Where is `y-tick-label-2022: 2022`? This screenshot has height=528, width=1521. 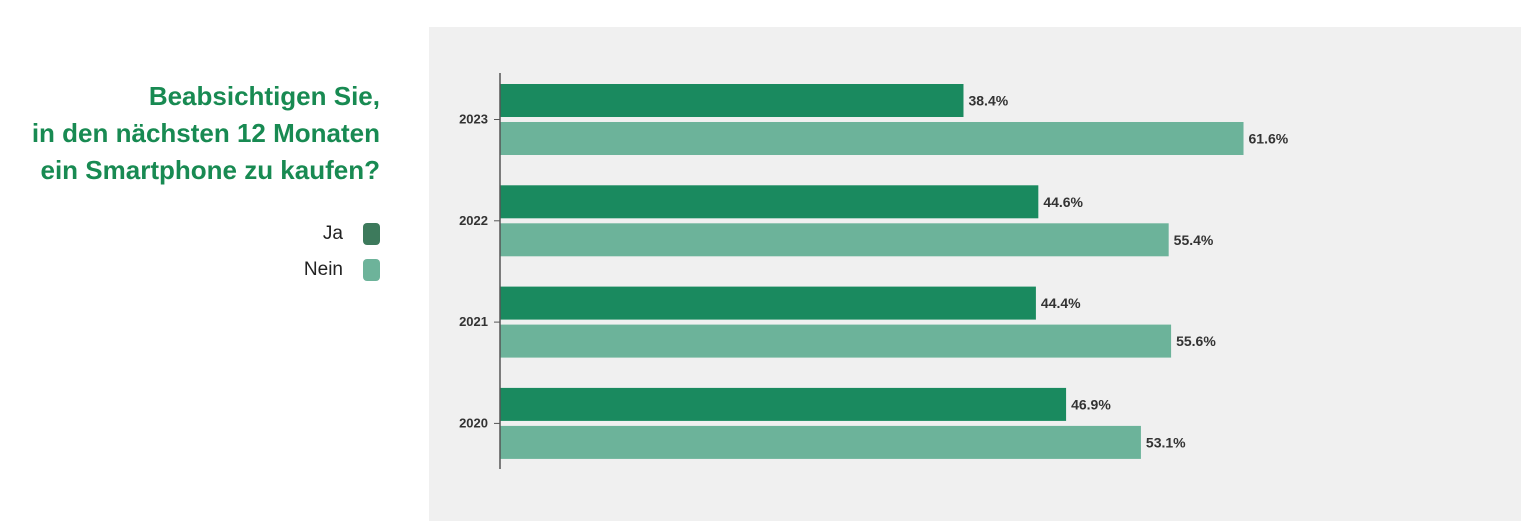
y-tick-label-2022: 2022 is located at coordinates (473, 220).